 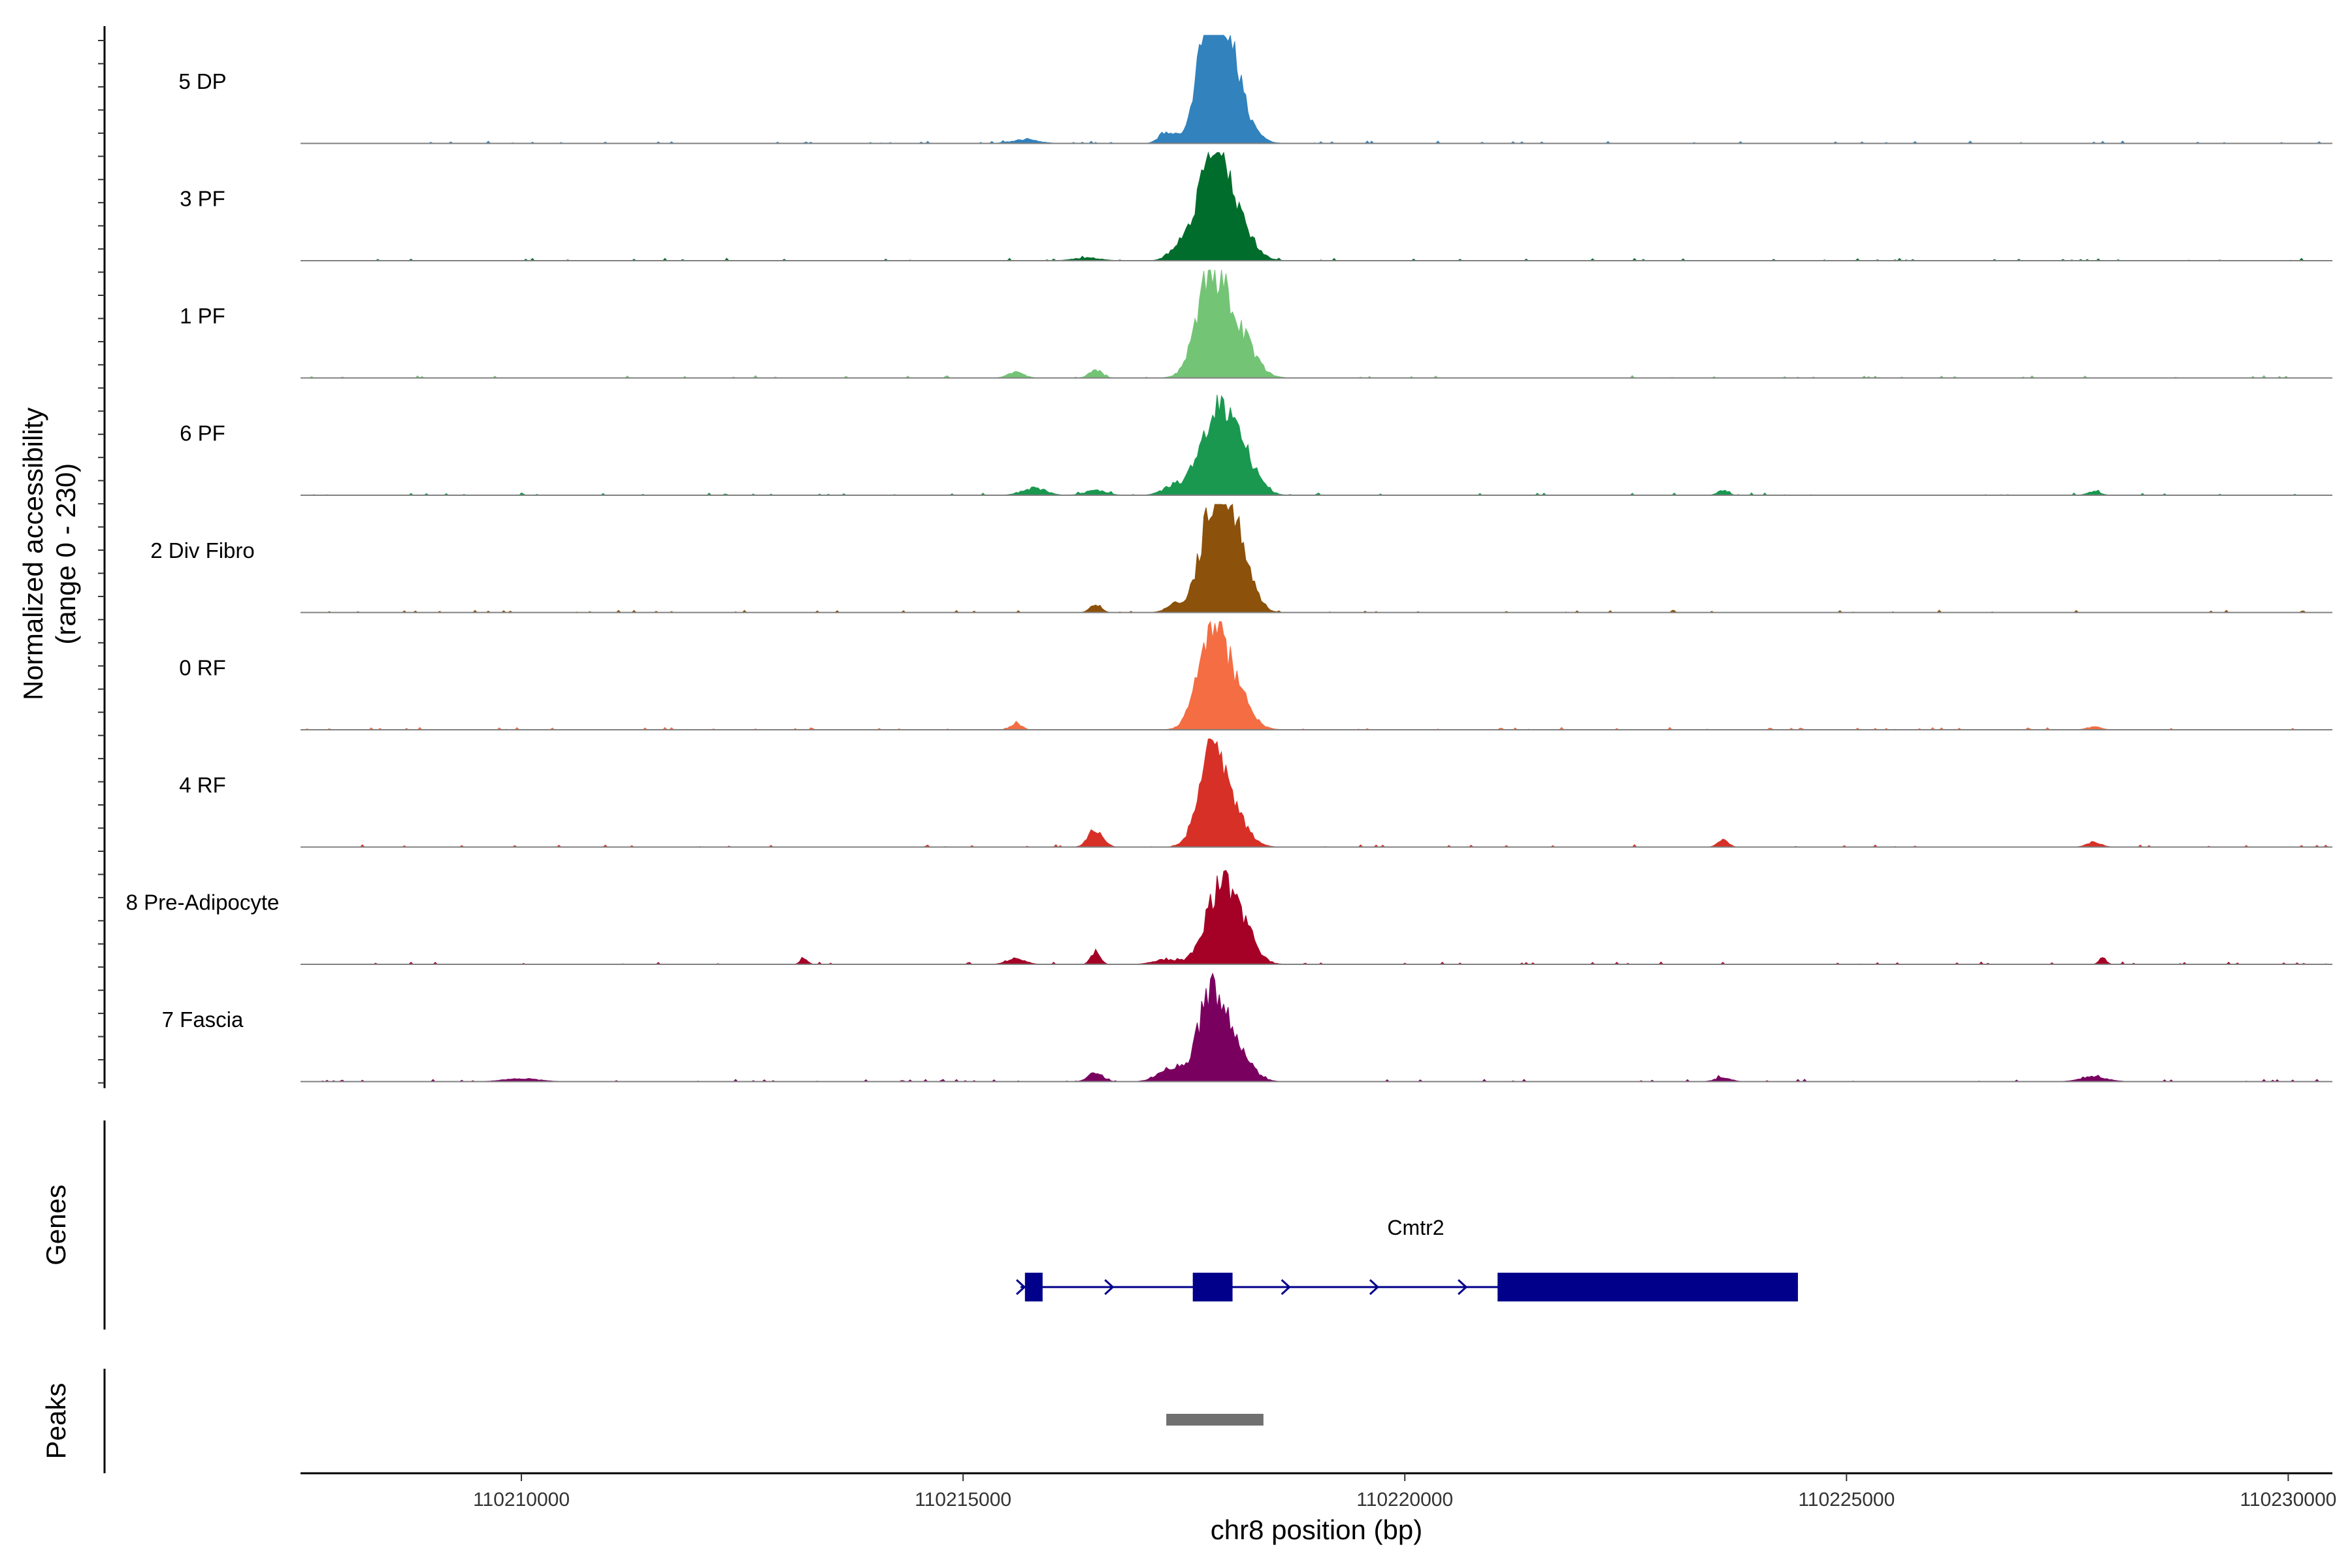 What do you see at coordinates (2288, 1500) in the screenshot?
I see `x-tick-label: 110230000` at bounding box center [2288, 1500].